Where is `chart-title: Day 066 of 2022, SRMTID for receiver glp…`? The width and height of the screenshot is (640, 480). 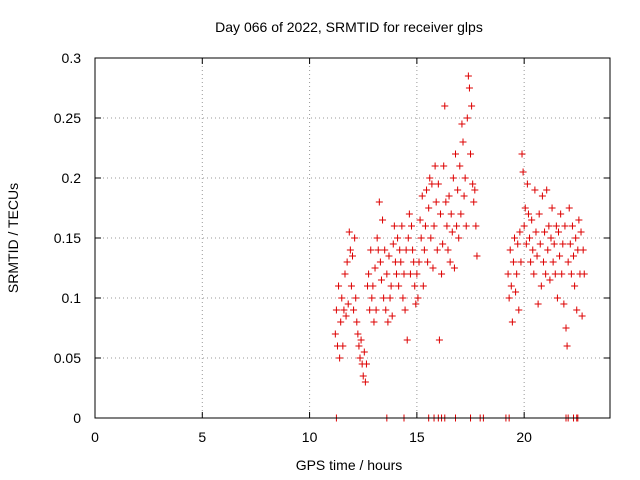 chart-title: Day 066 of 2022, SRMTID for receiver glp… is located at coordinates (349, 27).